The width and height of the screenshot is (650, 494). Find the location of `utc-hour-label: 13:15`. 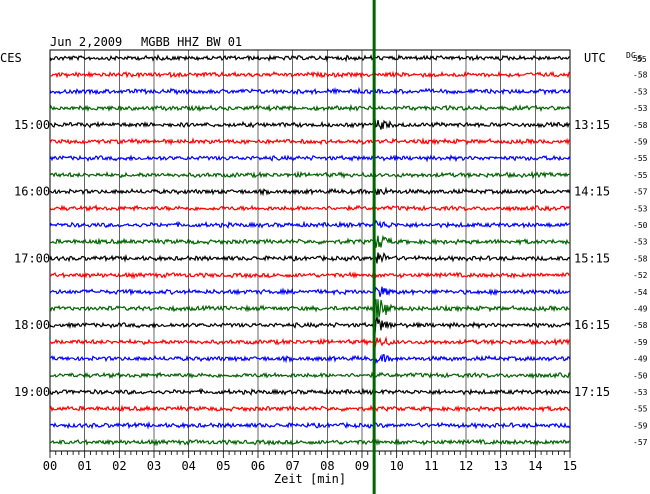

utc-hour-label: 13:15 is located at coordinates (592, 125).